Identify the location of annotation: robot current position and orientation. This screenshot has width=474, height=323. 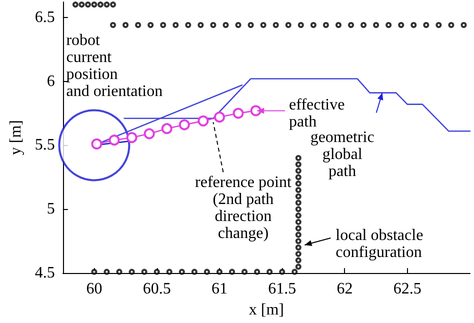
(114, 66).